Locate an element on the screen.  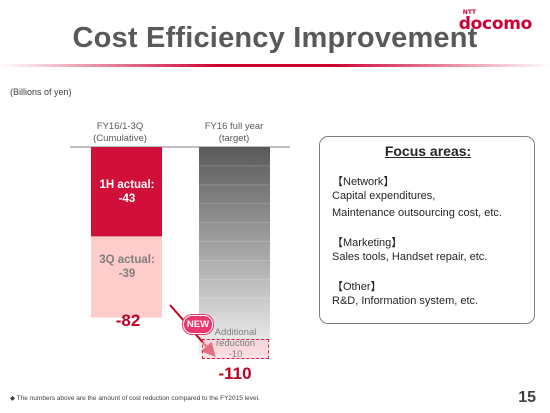
bar-3q-actual is located at coordinates (126, 277).